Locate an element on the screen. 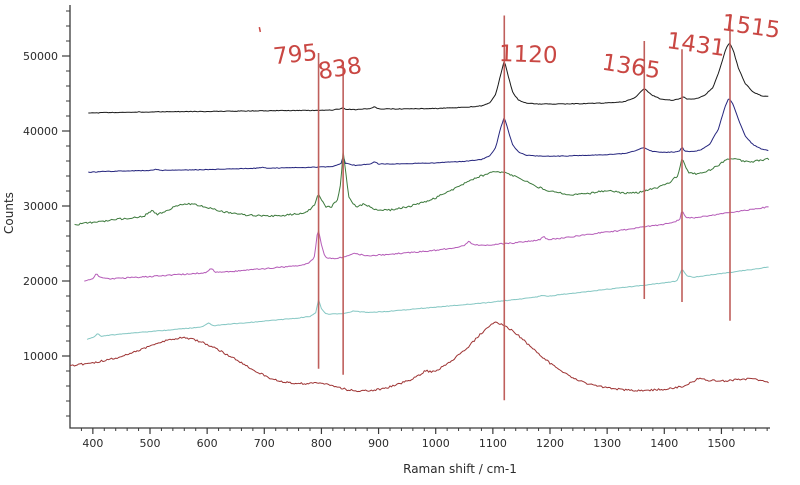 The width and height of the screenshot is (800, 485). x-tick-label: 400 is located at coordinates (92, 443).